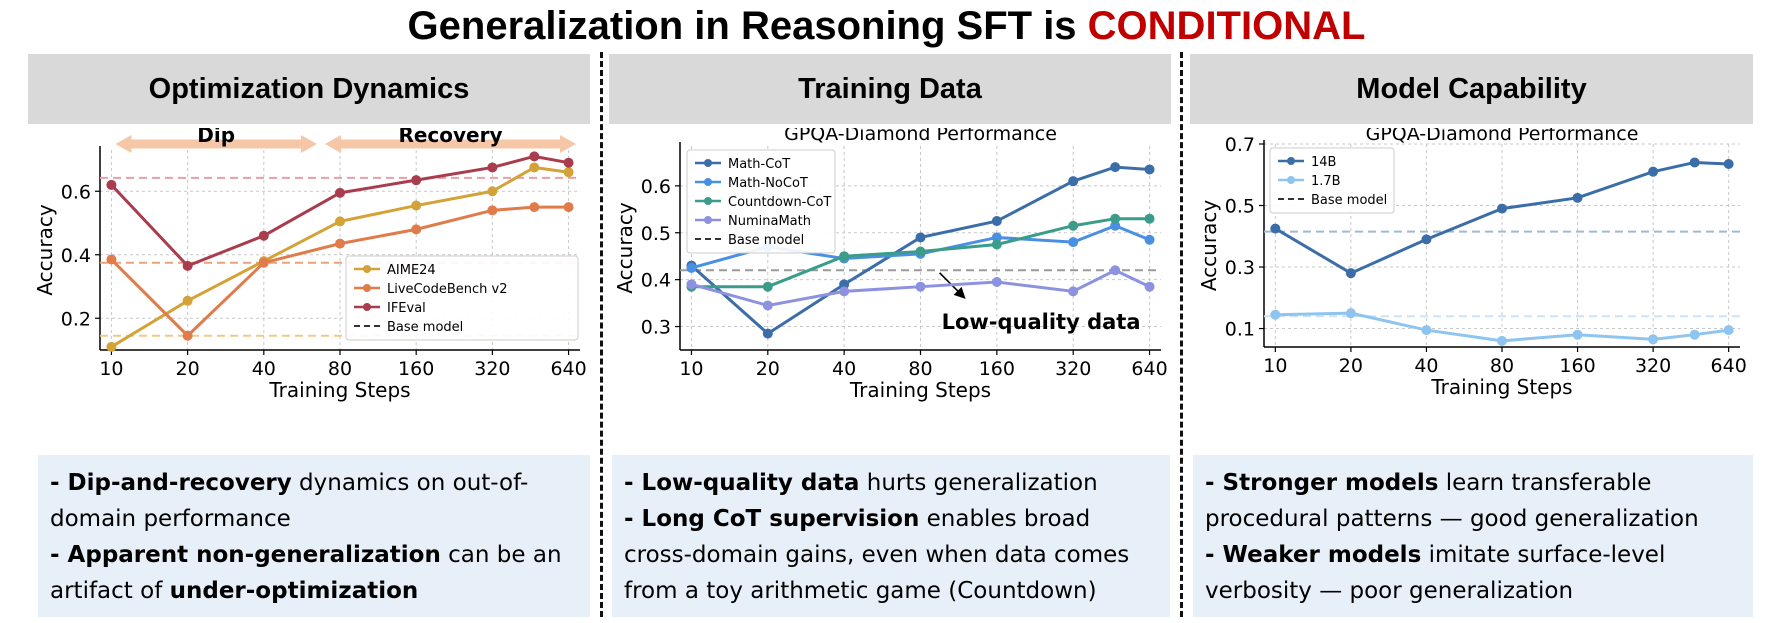  Describe the element at coordinates (779, 202) in the screenshot. I see `legend-label: Countdown-CoT` at that location.